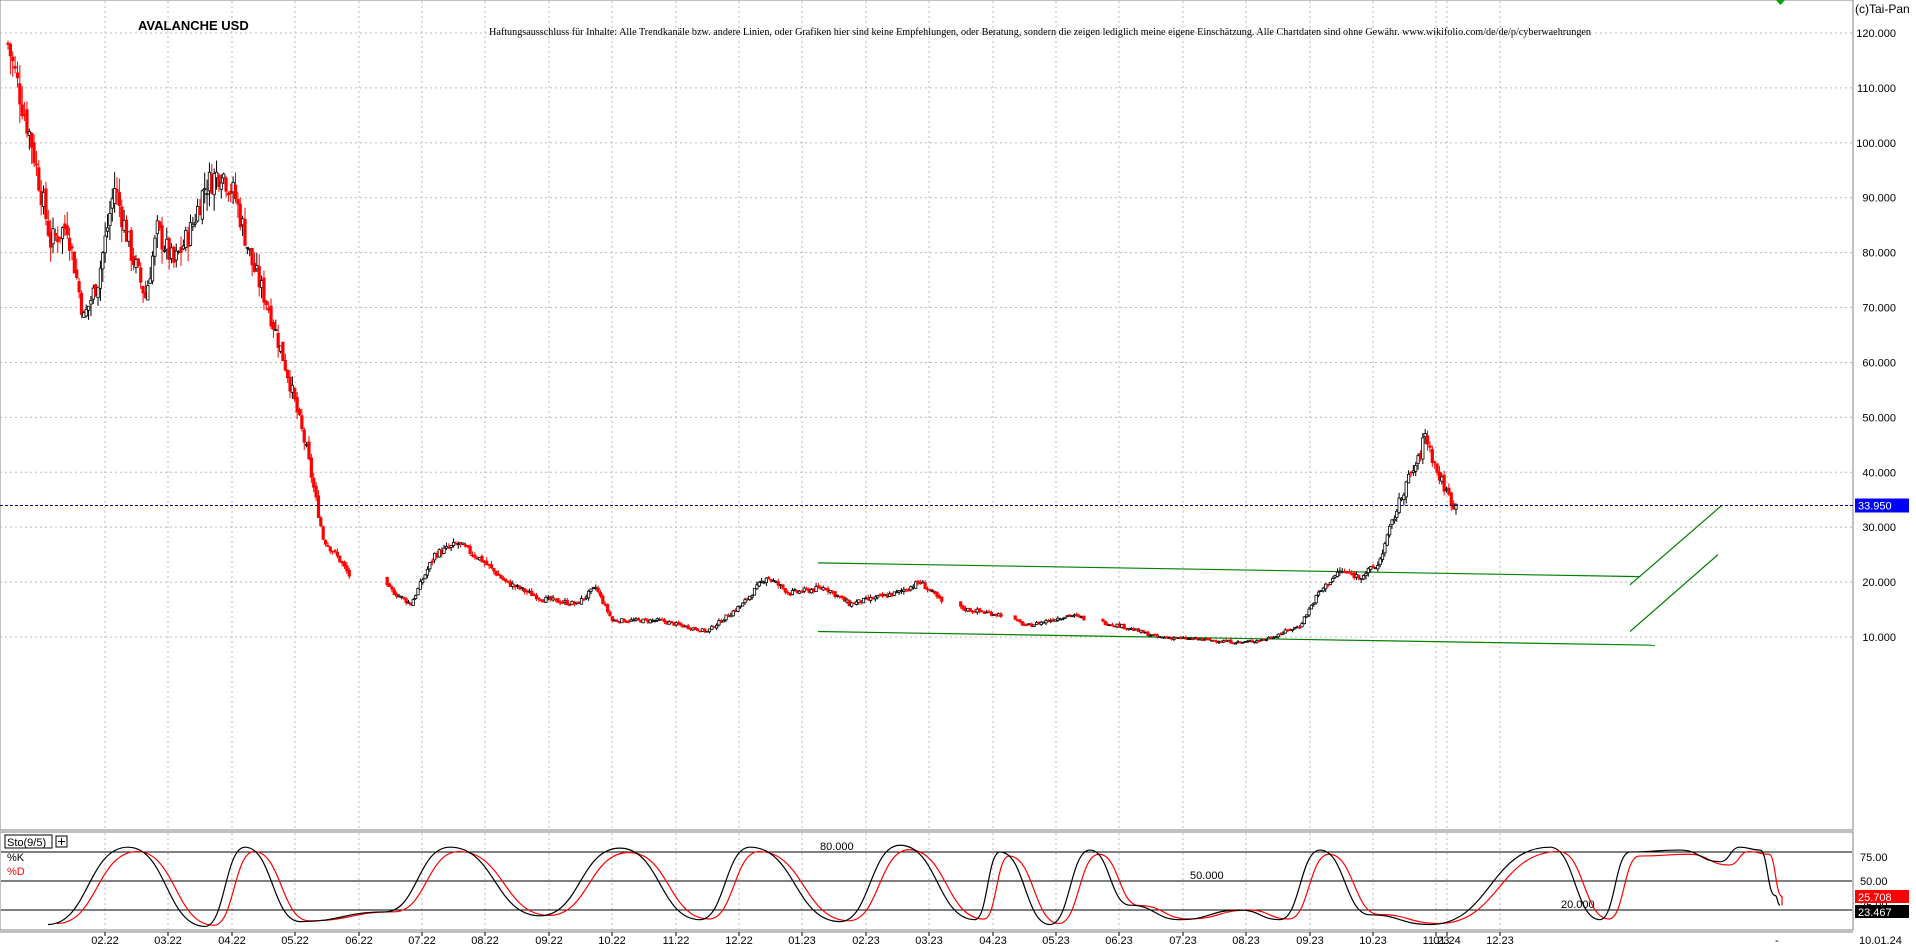 The height and width of the screenshot is (948, 1916). What do you see at coordinates (1874, 882) in the screenshot?
I see `indicator-tick-label: 50.00` at bounding box center [1874, 882].